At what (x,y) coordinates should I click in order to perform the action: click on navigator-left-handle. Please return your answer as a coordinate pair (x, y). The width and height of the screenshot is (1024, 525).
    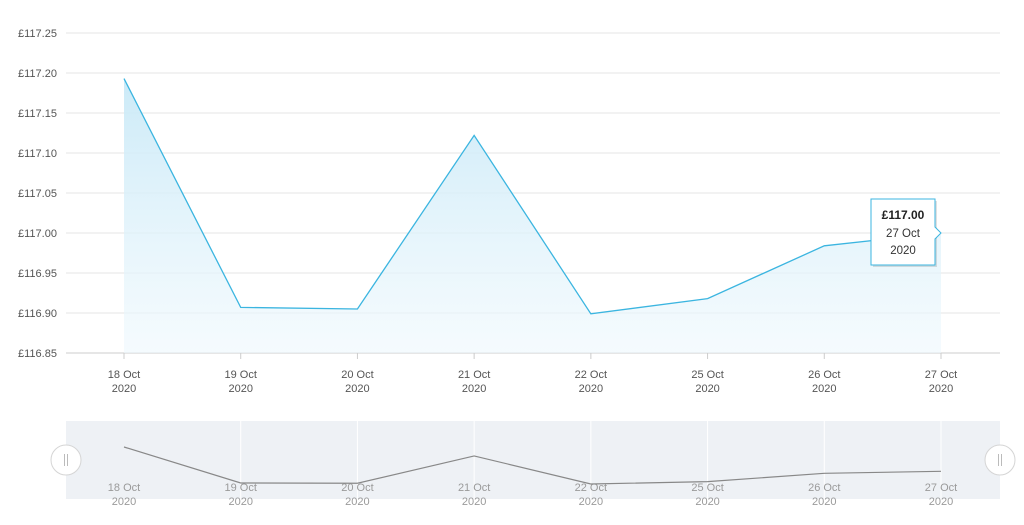
    Looking at the image, I should click on (66, 460).